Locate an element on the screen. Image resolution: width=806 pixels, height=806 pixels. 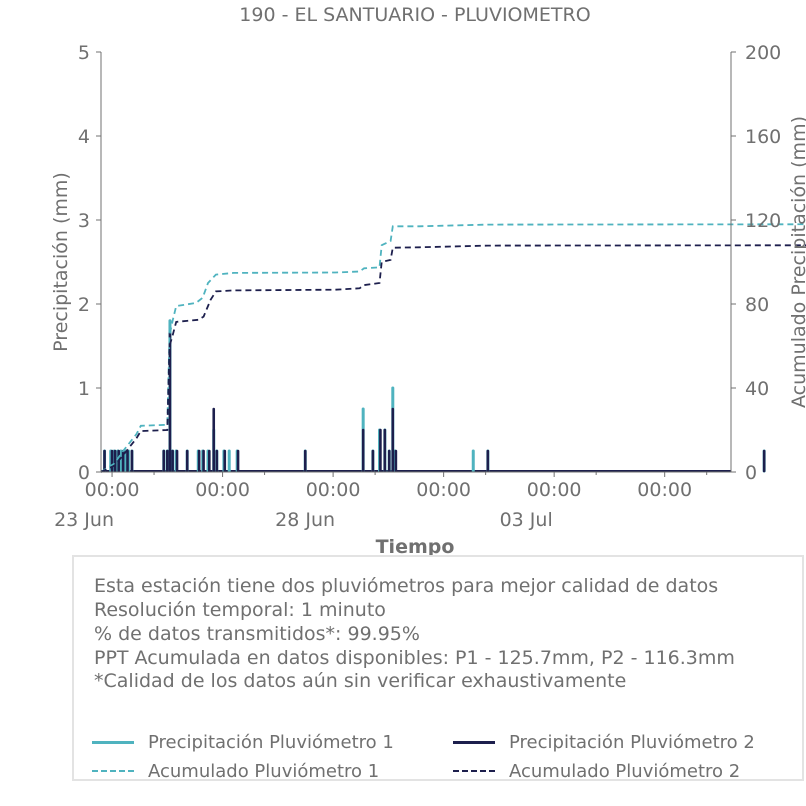
info-transmitted: % de datos transmitidos*: 99.95% is located at coordinates (257, 634).